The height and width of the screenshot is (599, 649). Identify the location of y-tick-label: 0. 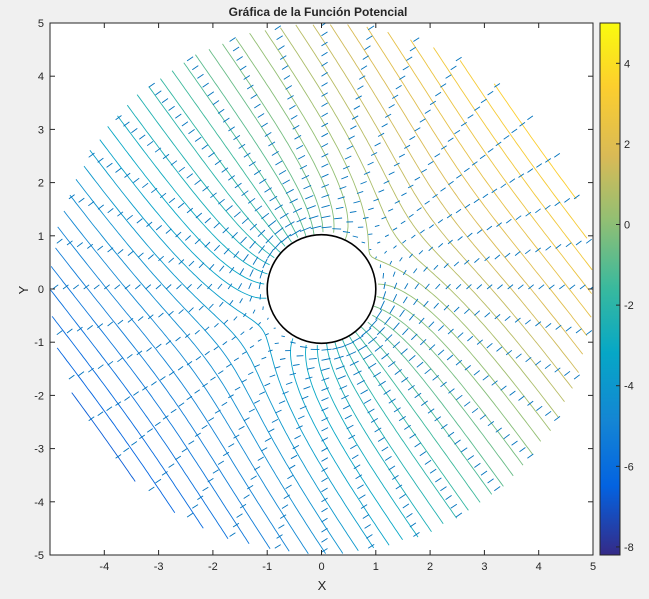
(41, 290).